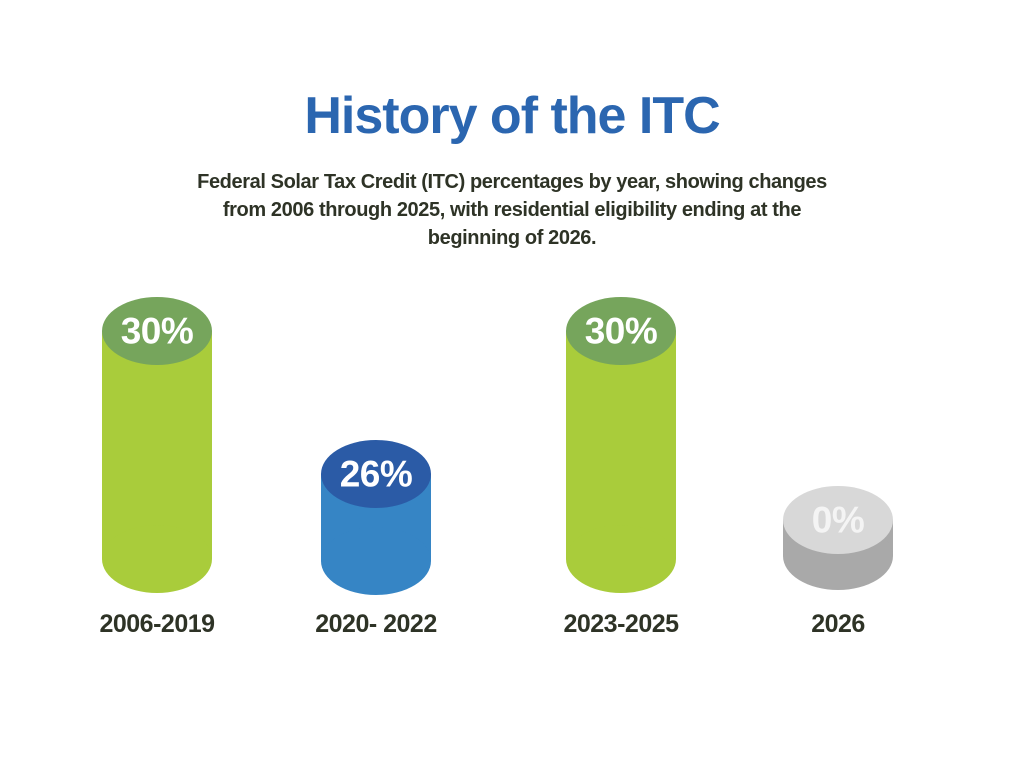  What do you see at coordinates (512, 238) in the screenshot?
I see `subtitle-line-3: beginning of 2026.` at bounding box center [512, 238].